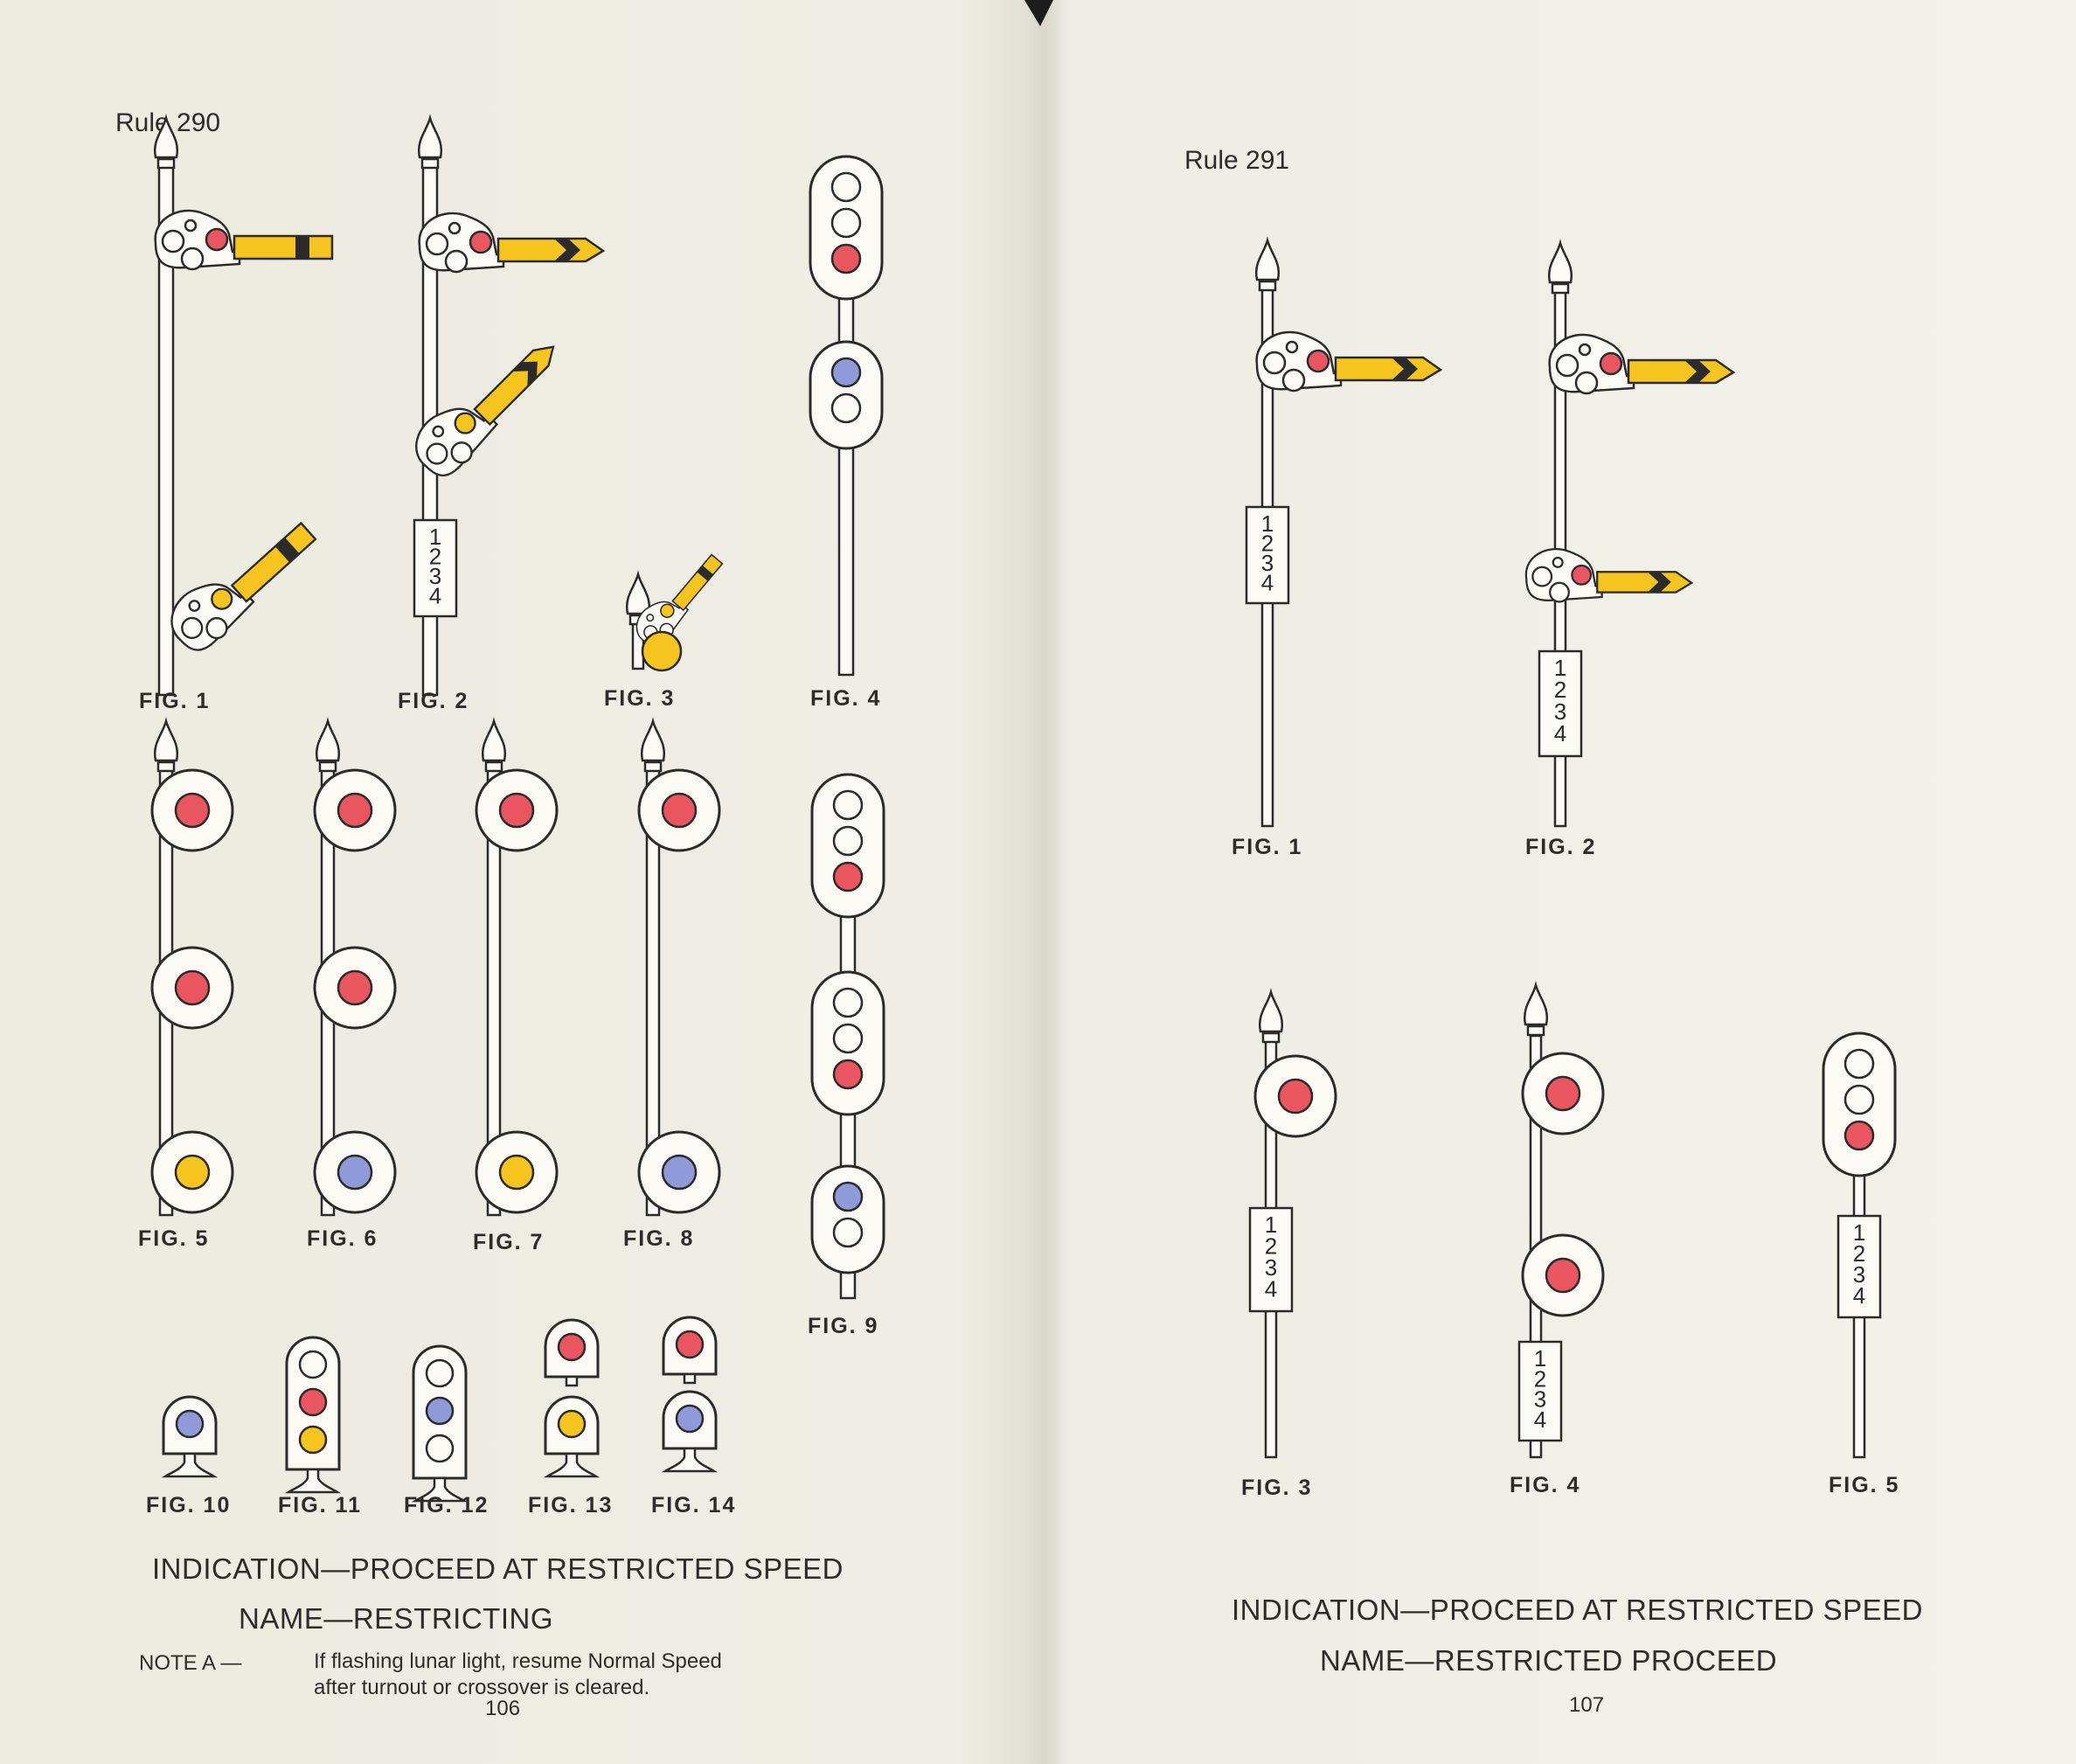 This screenshot has height=1764, width=2076. What do you see at coordinates (1864, 1485) in the screenshot?
I see `figure-label: FIG. 5` at bounding box center [1864, 1485].